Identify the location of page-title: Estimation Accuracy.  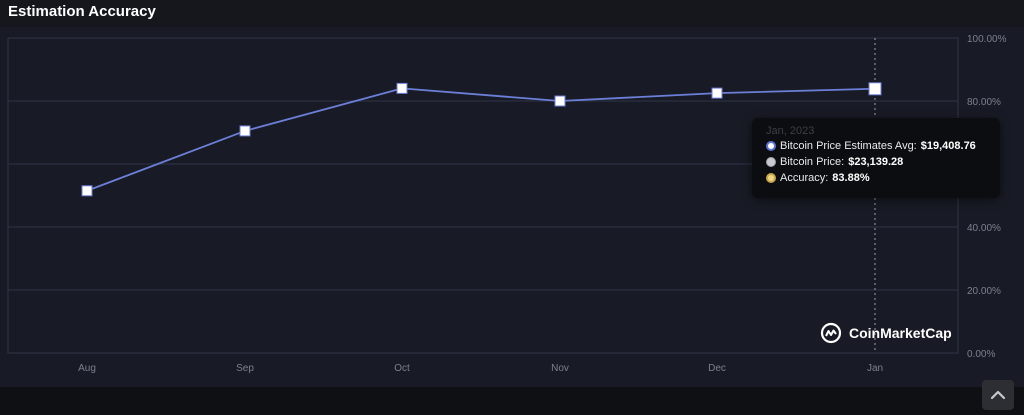
(82, 11).